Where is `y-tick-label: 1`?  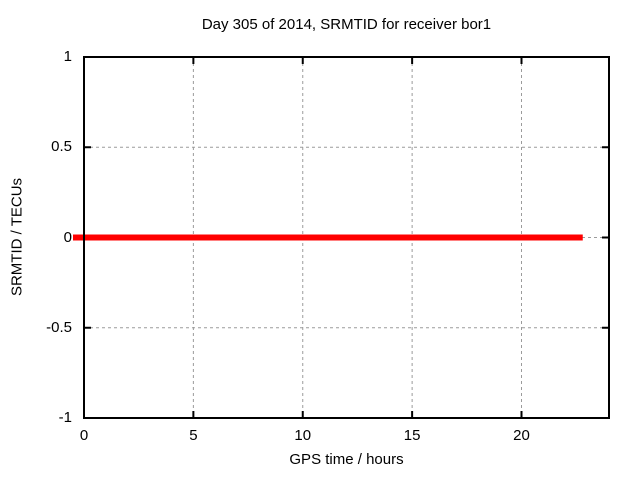
y-tick-label: 1 is located at coordinates (67, 56).